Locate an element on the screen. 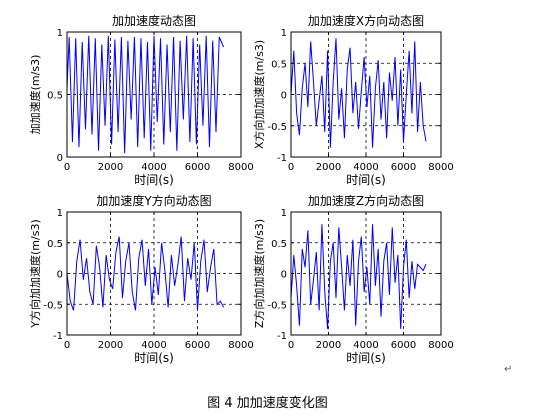  y-axis-label: Z方向加加速度(m/s3) is located at coordinates (259, 273).